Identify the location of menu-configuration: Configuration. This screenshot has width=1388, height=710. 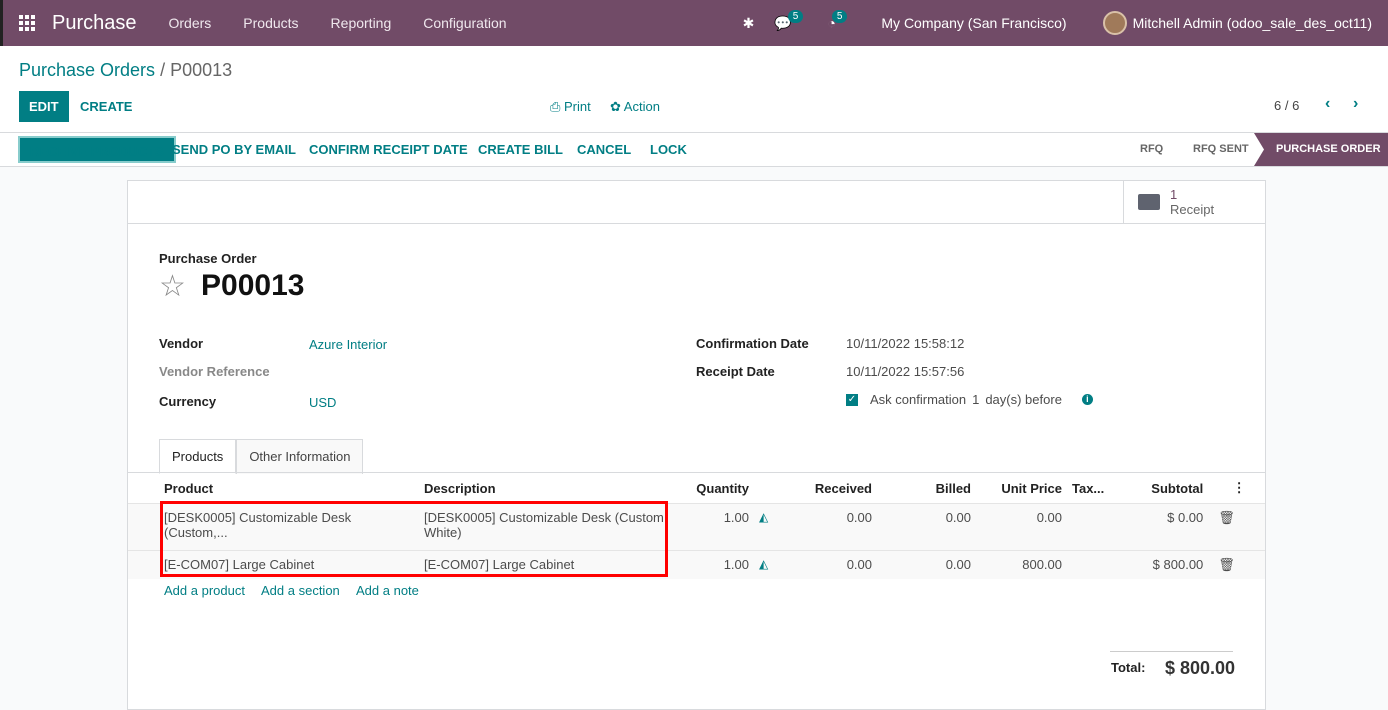
(465, 23).